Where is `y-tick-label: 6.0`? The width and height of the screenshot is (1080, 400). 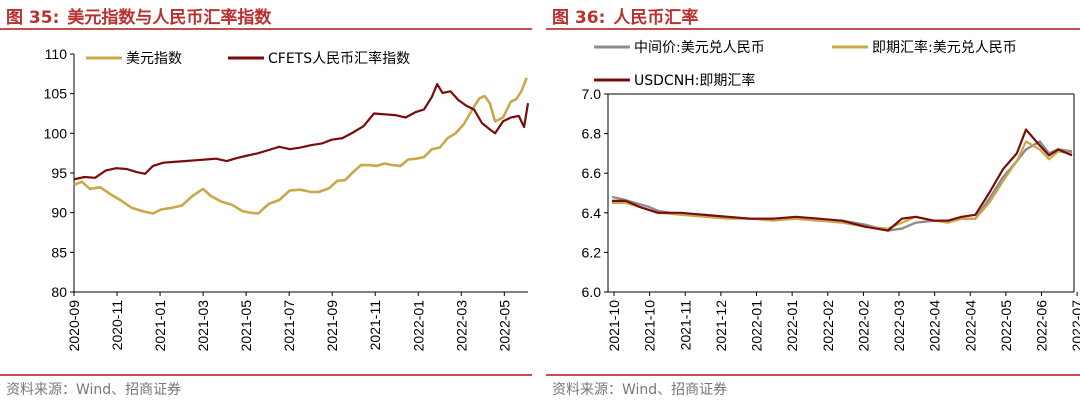 y-tick-label: 6.0 is located at coordinates (592, 292).